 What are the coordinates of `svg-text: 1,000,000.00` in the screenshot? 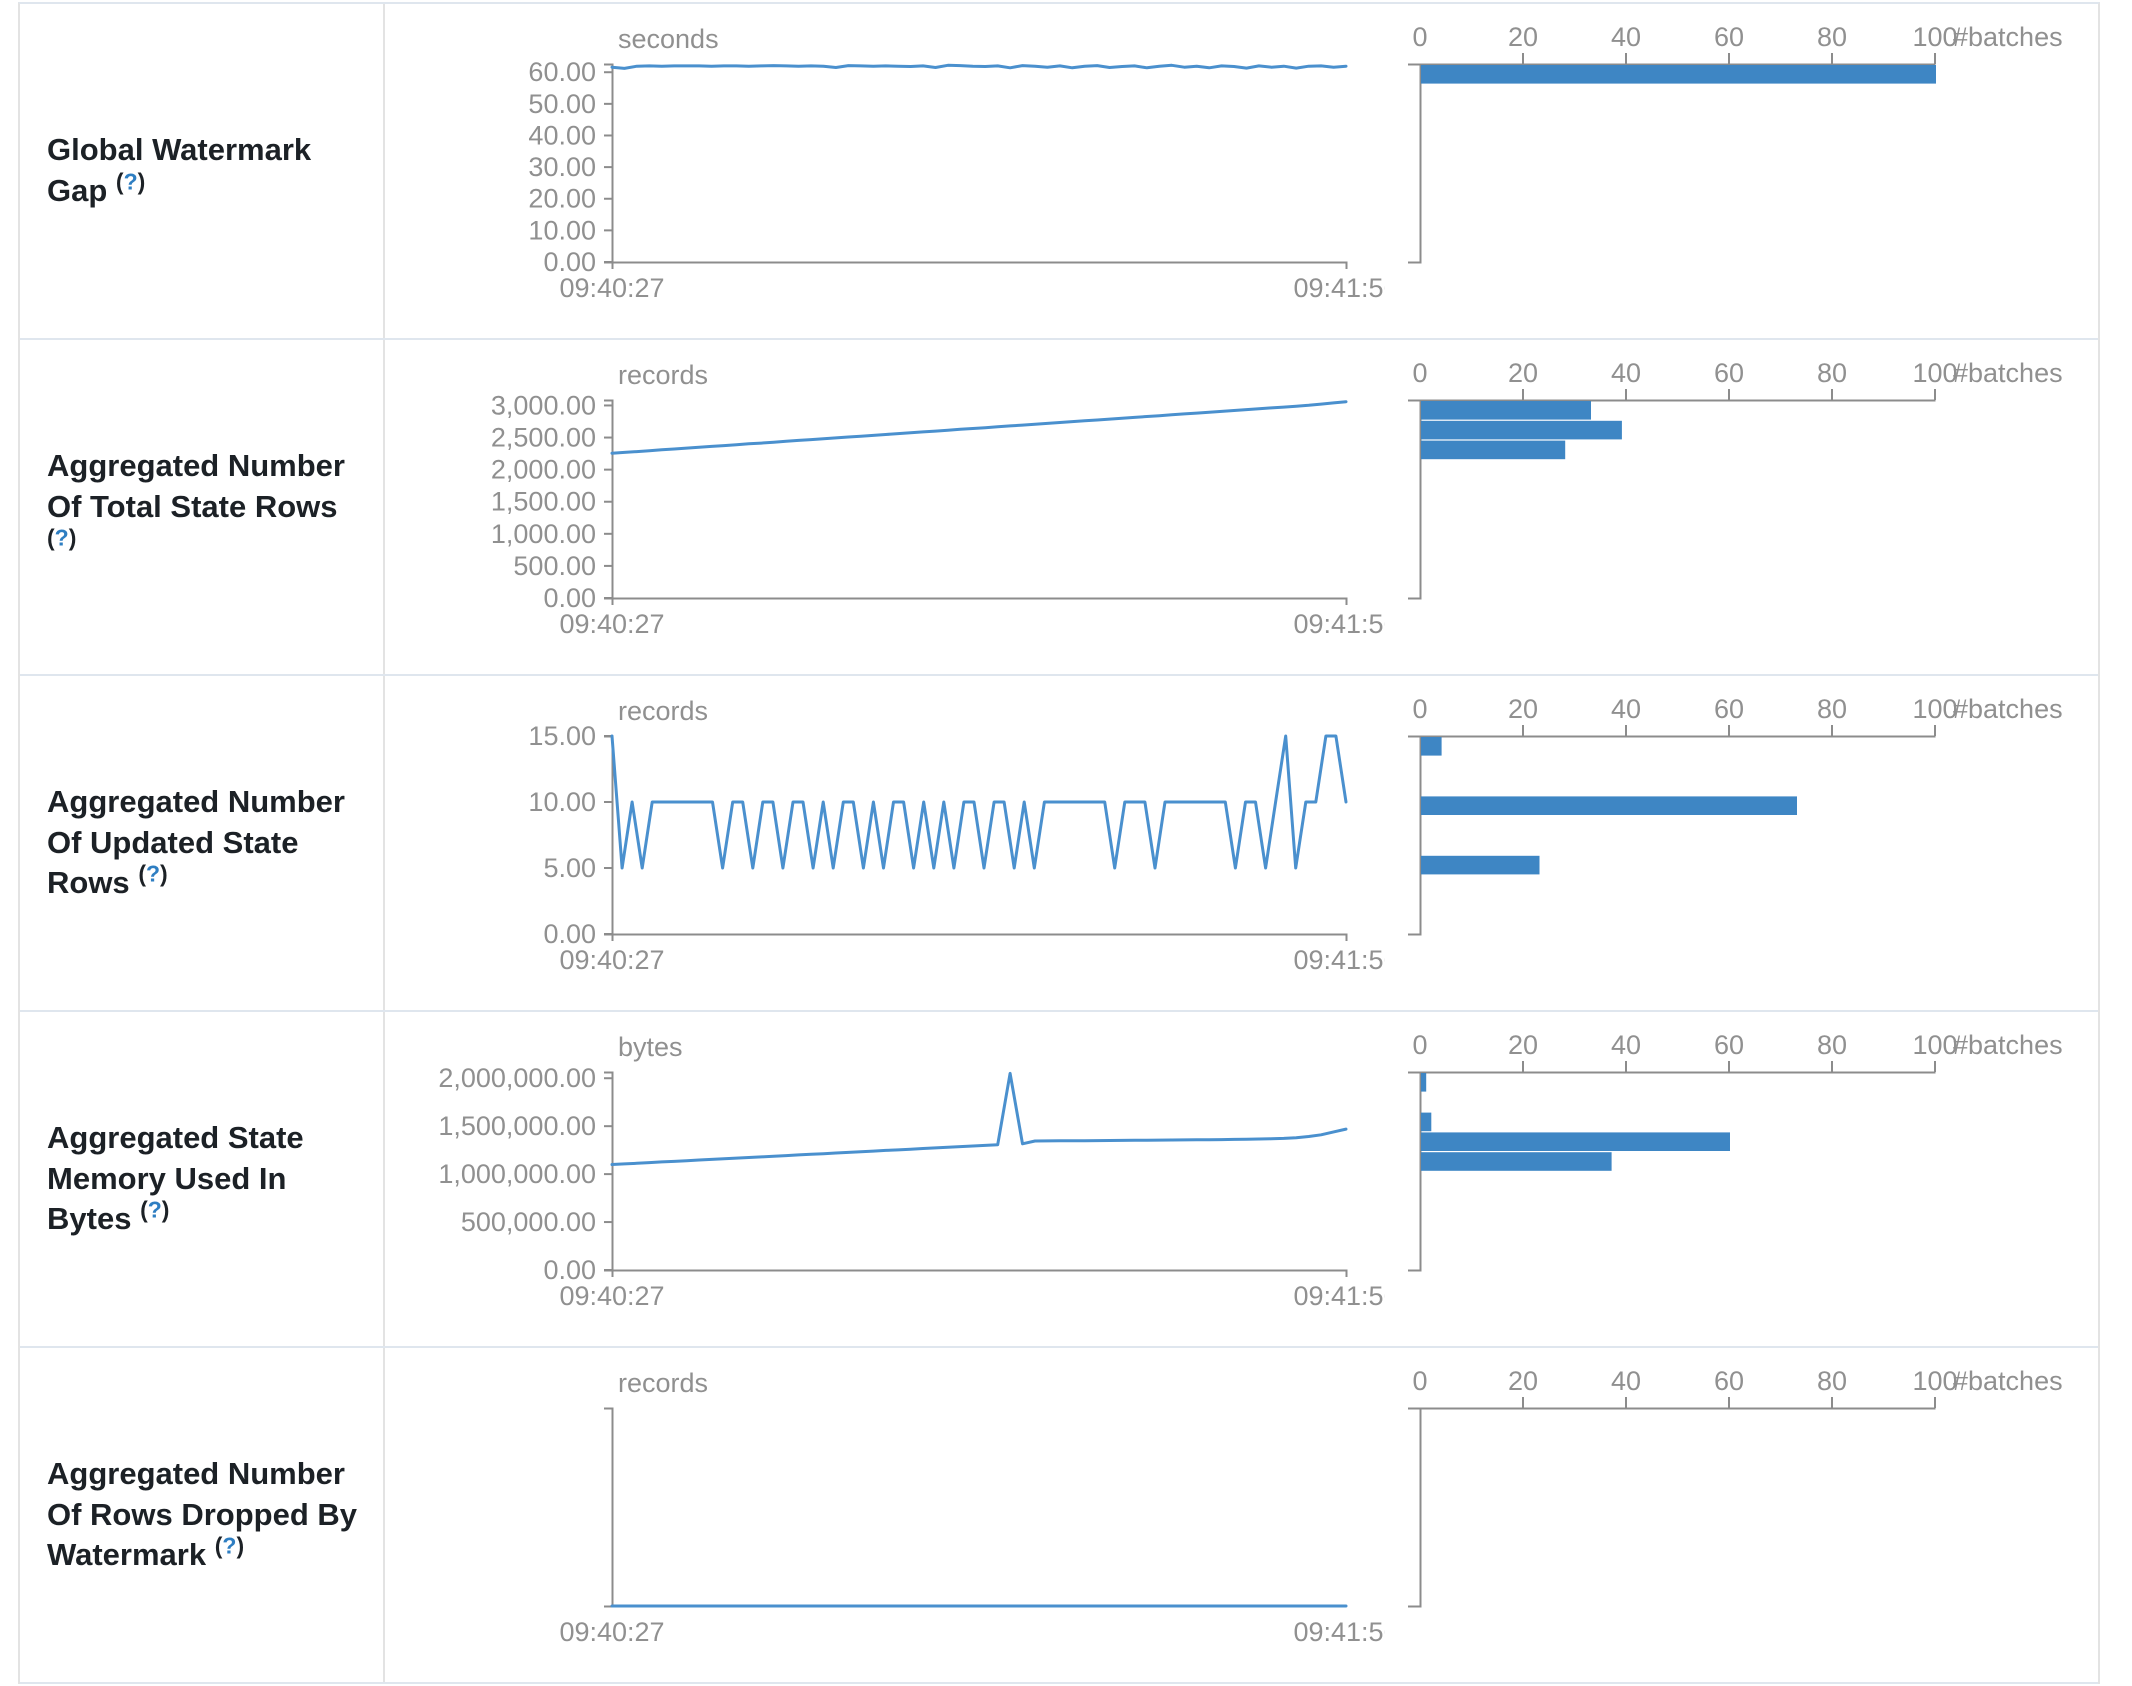 It's located at (517, 1174).